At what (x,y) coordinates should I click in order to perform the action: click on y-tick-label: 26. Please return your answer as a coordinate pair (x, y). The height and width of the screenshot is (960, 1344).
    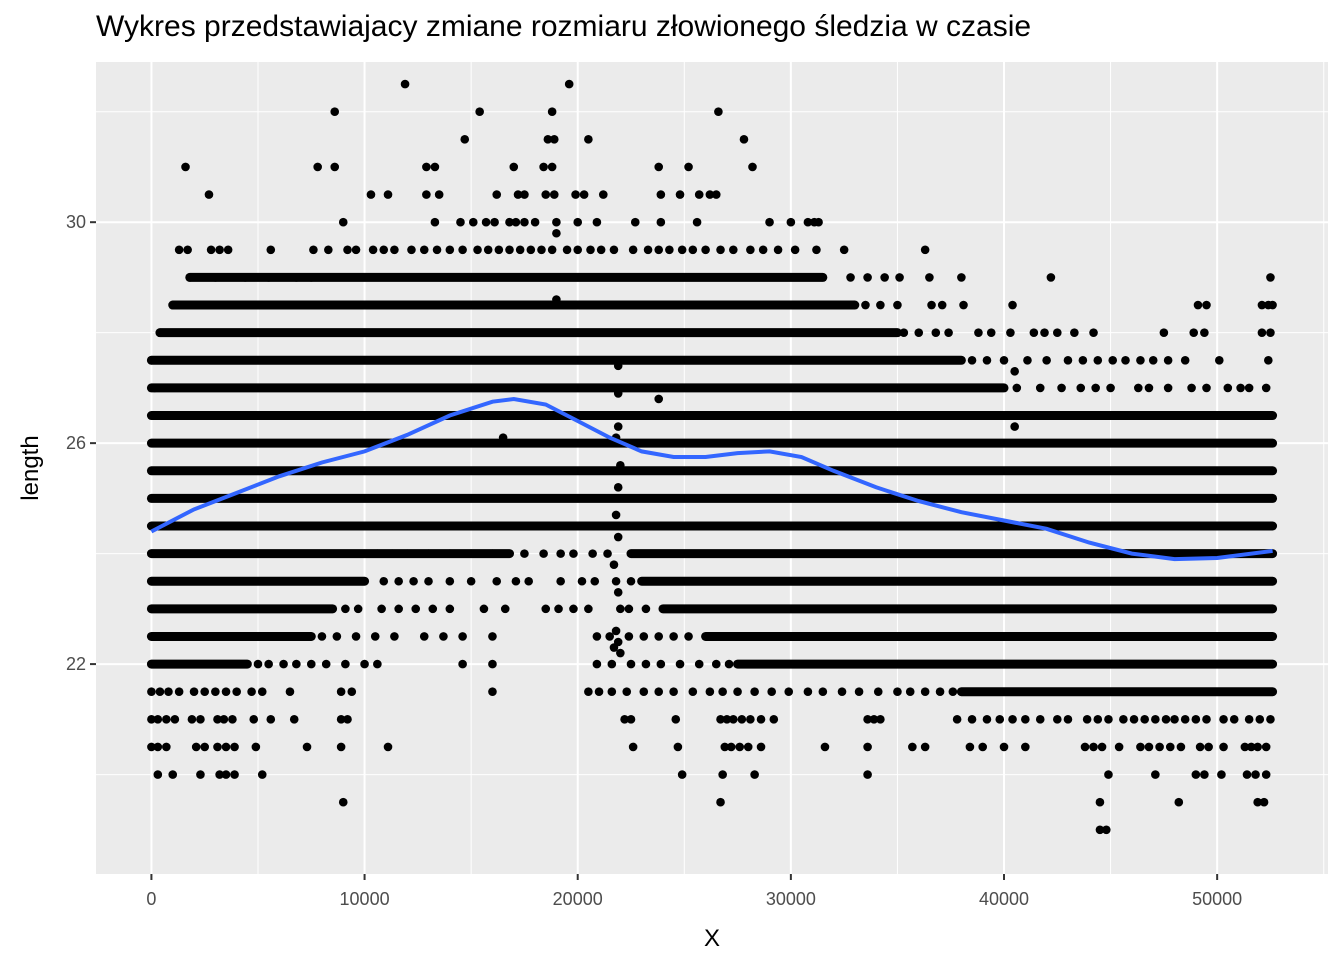
    Looking at the image, I should click on (76, 443).